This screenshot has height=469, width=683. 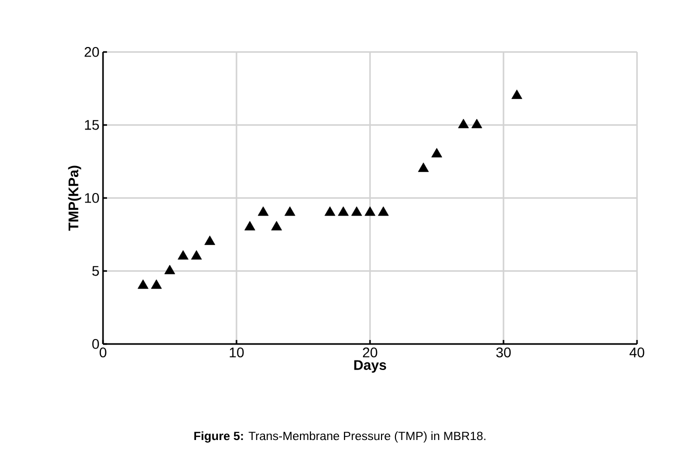 What do you see at coordinates (370, 366) in the screenshot?
I see `x-axis-title: Days` at bounding box center [370, 366].